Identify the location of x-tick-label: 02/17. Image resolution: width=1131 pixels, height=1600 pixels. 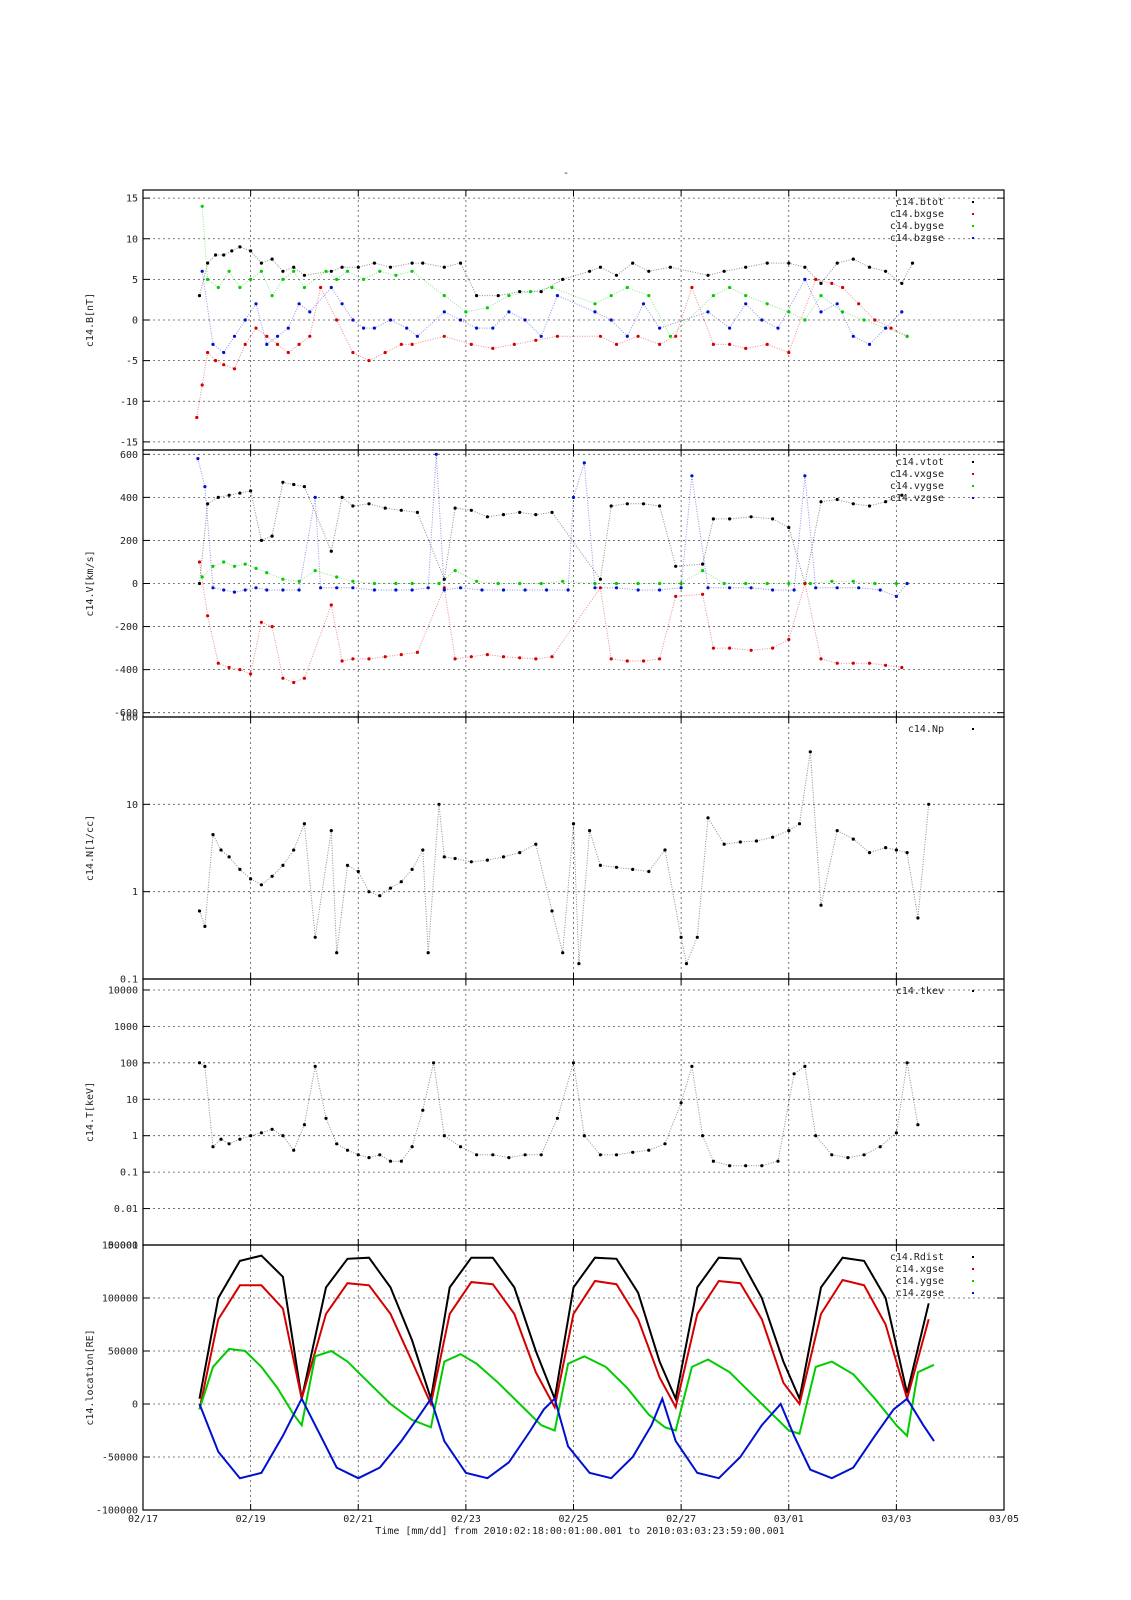
(143, 1519).